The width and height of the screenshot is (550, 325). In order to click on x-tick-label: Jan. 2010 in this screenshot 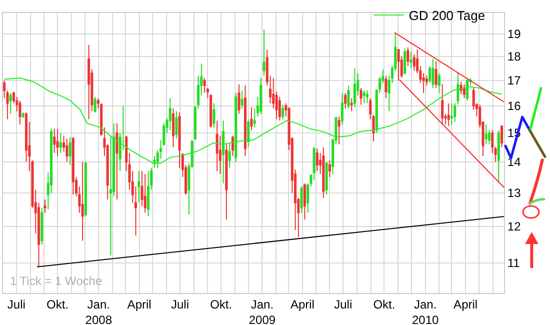, I will do `click(426, 311)`.